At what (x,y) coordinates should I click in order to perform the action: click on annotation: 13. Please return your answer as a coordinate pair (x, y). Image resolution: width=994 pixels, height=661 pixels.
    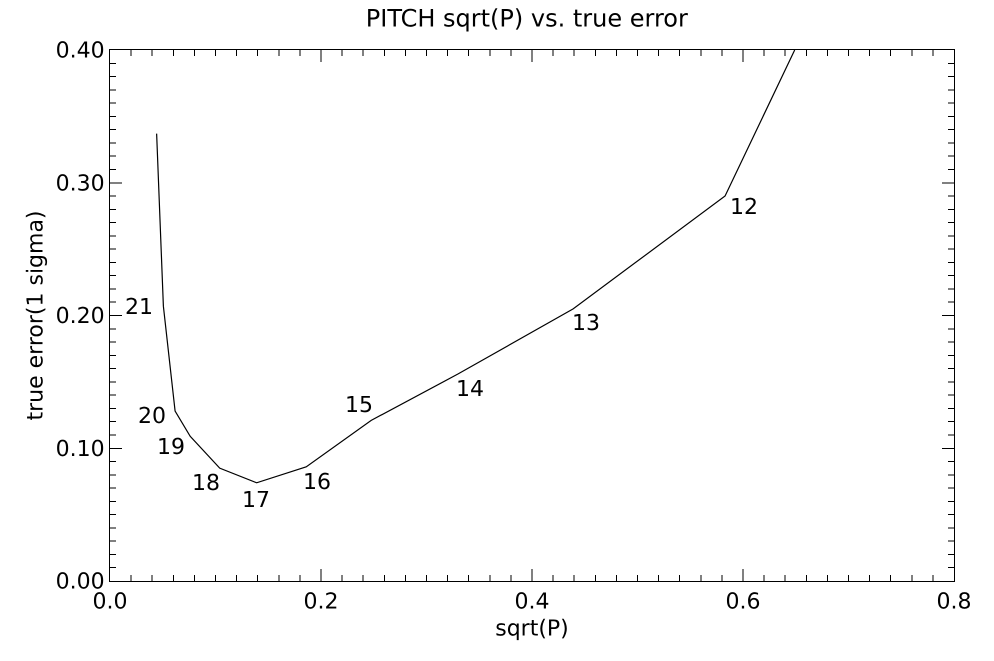
    Looking at the image, I should click on (586, 323).